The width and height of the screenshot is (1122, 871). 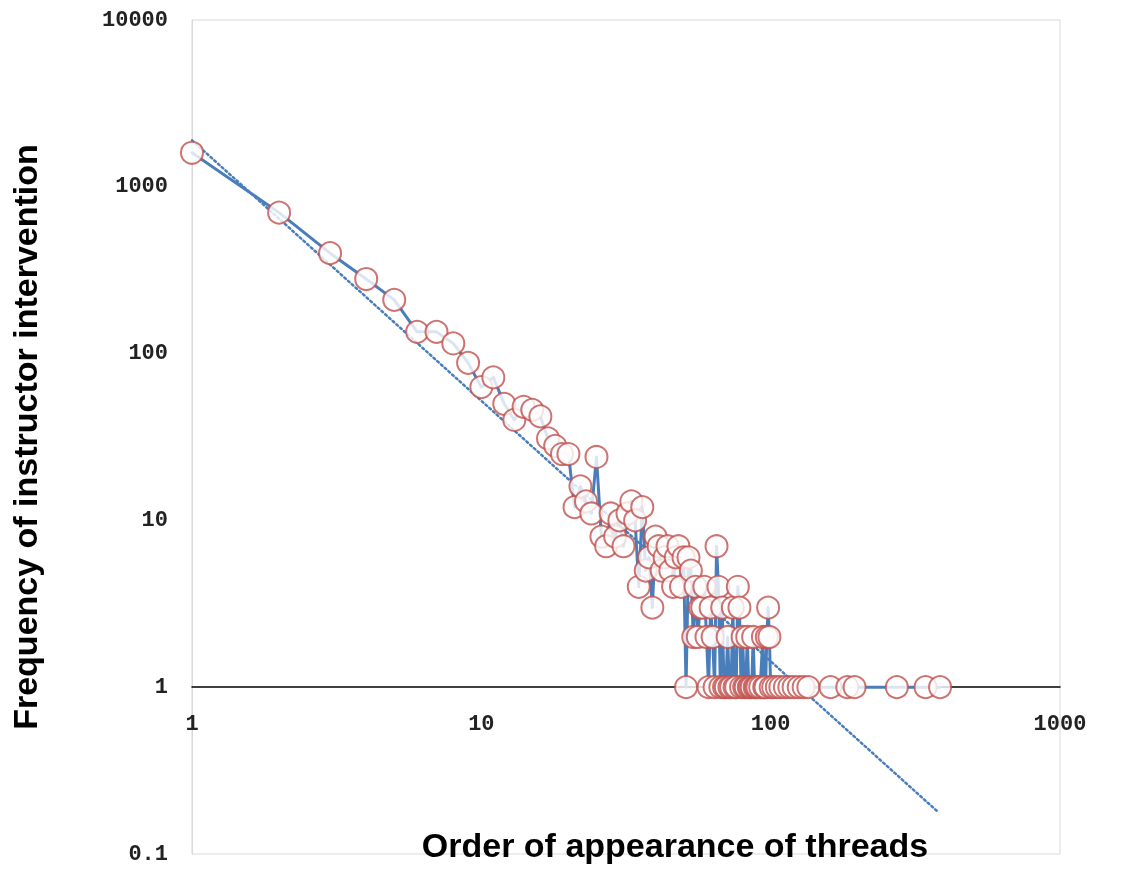 I want to click on y-tick-label: 10000, so click(x=134, y=20).